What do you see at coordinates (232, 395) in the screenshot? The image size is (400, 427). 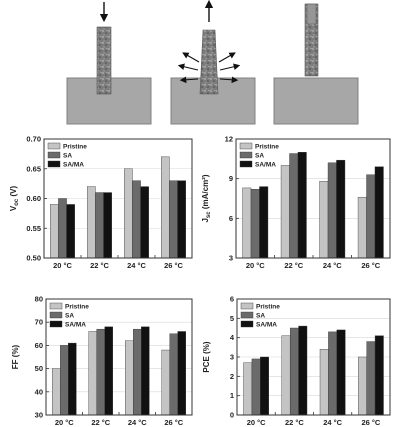 I see `y-tick-label: 1` at bounding box center [232, 395].